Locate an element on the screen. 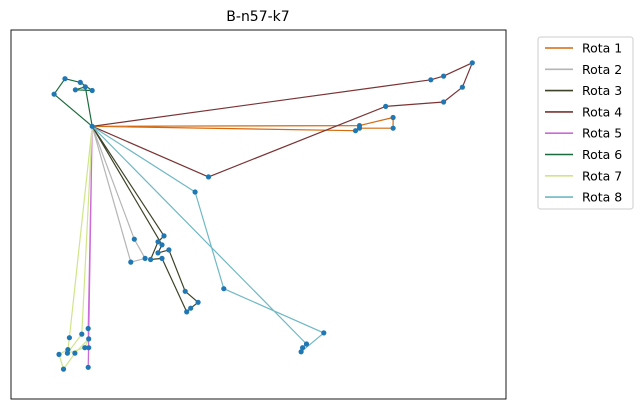  legend-label-rota-3: Rota 3 is located at coordinates (602, 90).